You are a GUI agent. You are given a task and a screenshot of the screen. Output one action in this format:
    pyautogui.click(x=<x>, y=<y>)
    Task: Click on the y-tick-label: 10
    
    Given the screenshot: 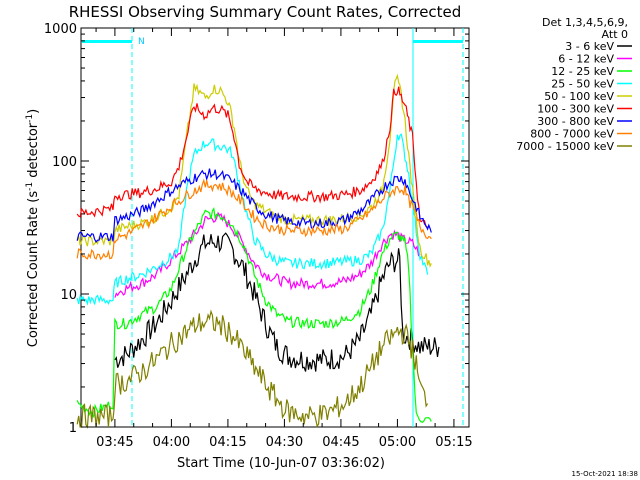 What is the action you would take?
    pyautogui.click(x=68, y=295)
    